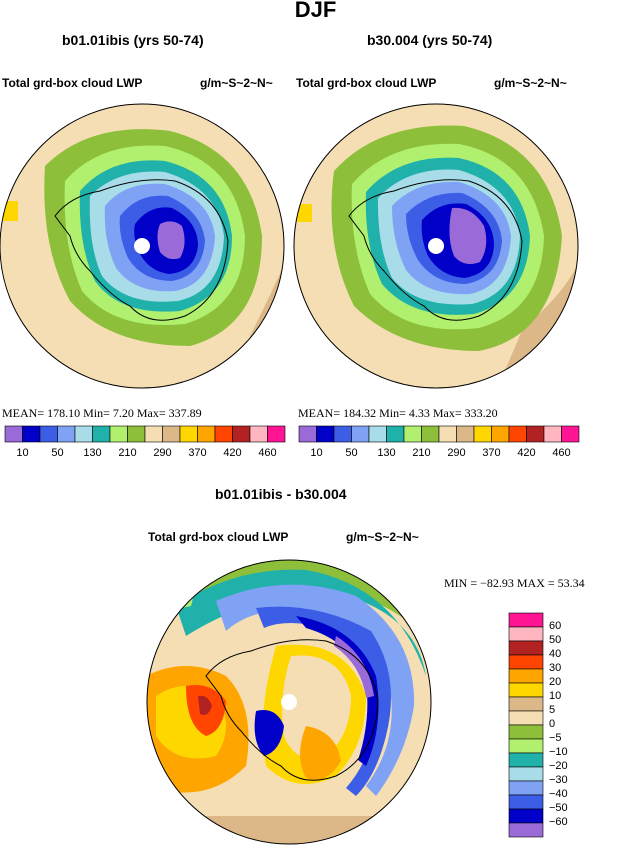 This screenshot has height=846, width=631. Describe the element at coordinates (558, 752) in the screenshot. I see `colorbar-tick-label: −10` at that location.